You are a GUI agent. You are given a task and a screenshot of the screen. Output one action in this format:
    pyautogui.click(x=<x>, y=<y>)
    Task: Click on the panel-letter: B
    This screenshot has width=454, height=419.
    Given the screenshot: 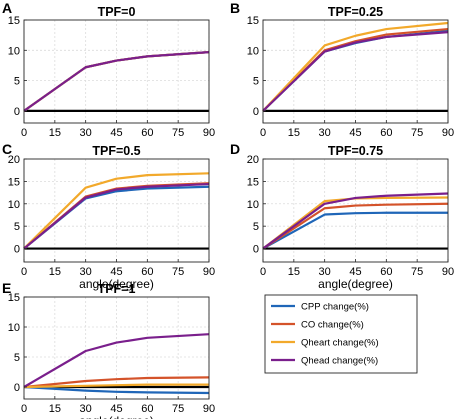 What is the action you would take?
    pyautogui.click(x=235, y=8)
    